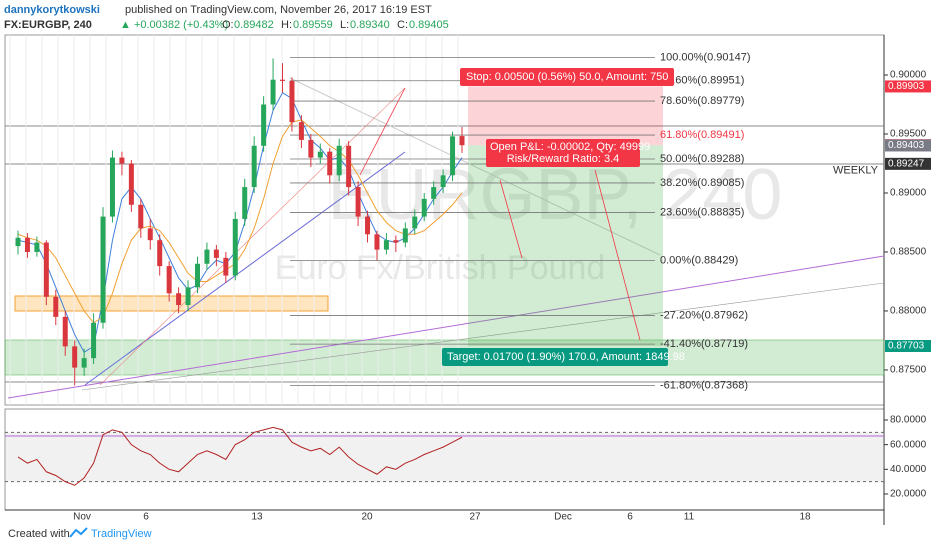 This screenshot has width=932, height=555. What do you see at coordinates (908, 75) in the screenshot?
I see `y-tick-label: 0.90000` at bounding box center [908, 75].